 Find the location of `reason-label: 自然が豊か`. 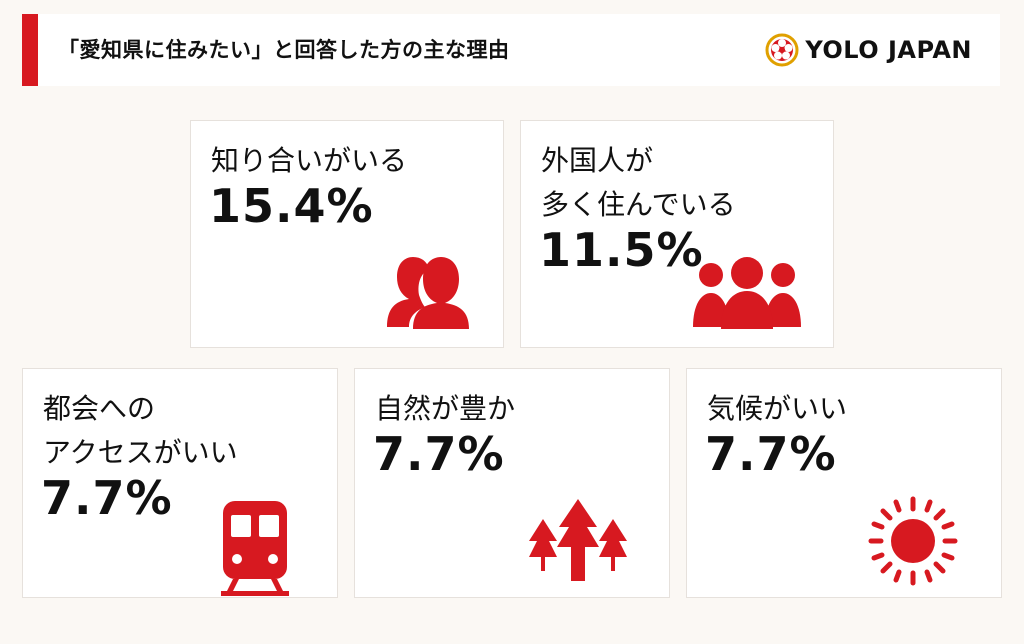

reason-label: 自然が豊か is located at coordinates (445, 408).